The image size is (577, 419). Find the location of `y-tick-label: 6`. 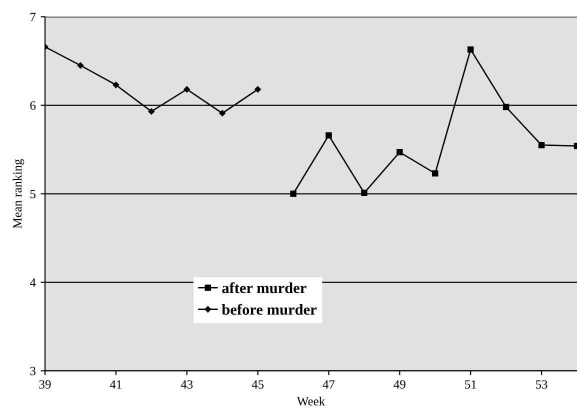

y-tick-label: 6 is located at coordinates (33, 105).